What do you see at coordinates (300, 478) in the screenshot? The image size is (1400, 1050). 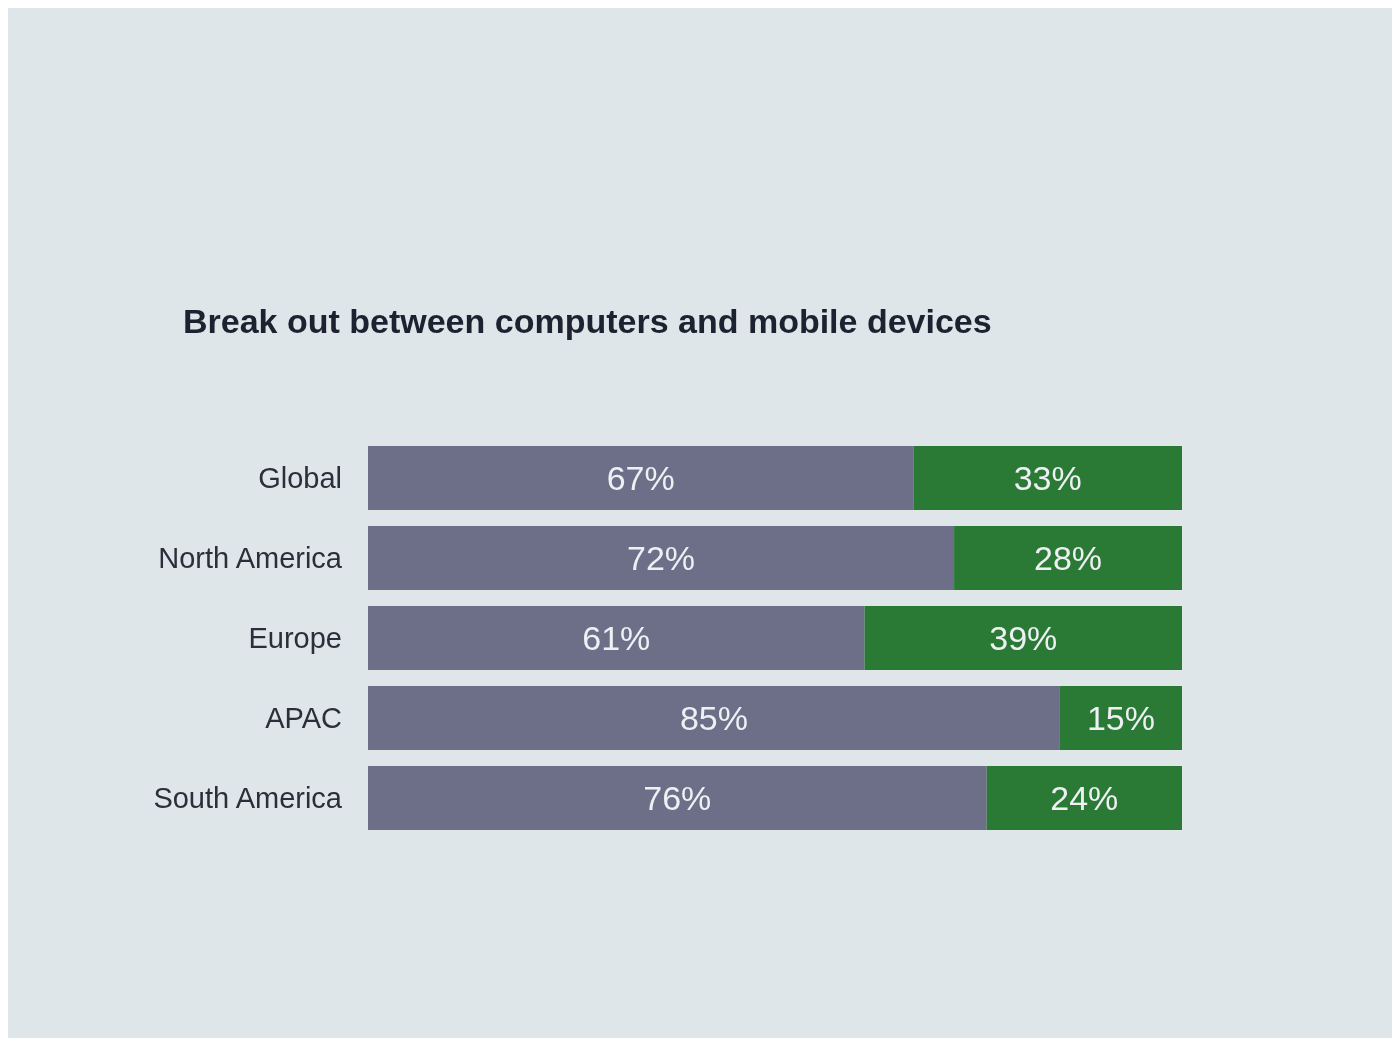 I see `y-tick-label: Global` at bounding box center [300, 478].